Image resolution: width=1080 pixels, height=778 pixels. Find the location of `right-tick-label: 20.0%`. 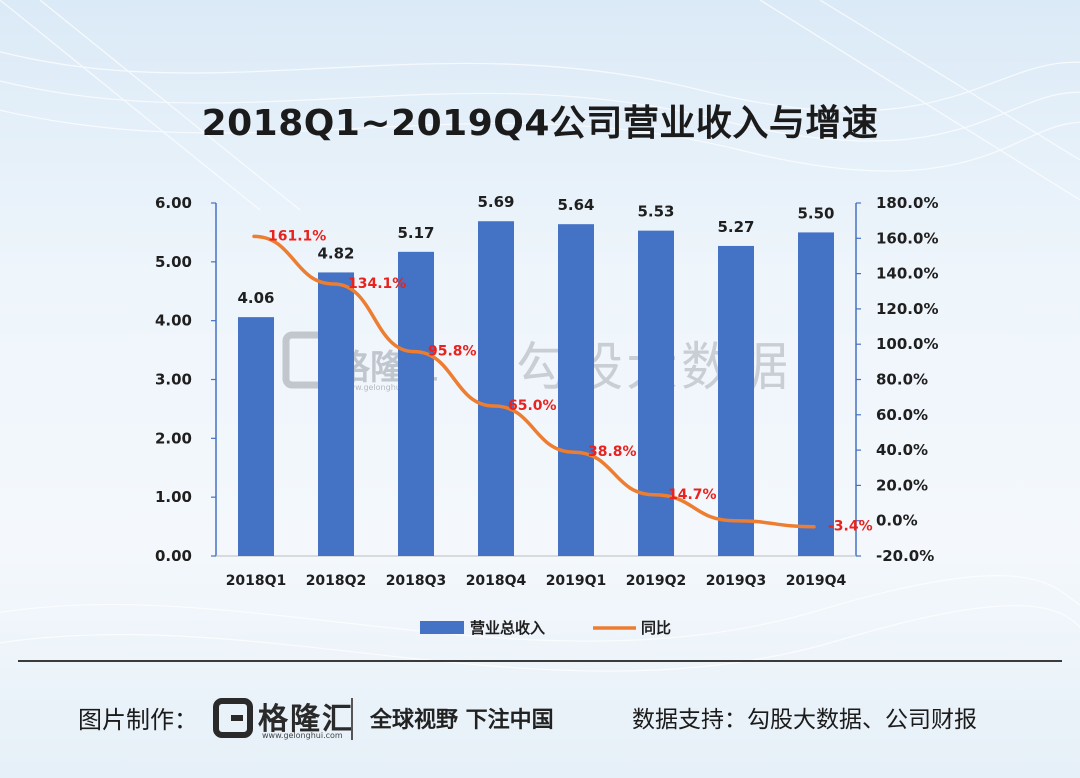

right-tick-label: 20.0% is located at coordinates (902, 485).